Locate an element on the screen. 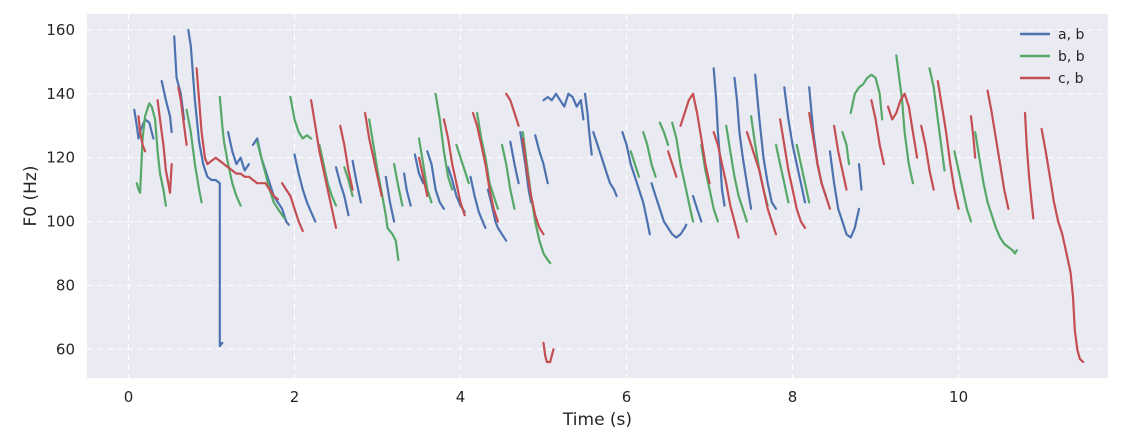 Image resolution: width=1130 pixels, height=440 pixels. x-tick-label: 2 is located at coordinates (295, 397).